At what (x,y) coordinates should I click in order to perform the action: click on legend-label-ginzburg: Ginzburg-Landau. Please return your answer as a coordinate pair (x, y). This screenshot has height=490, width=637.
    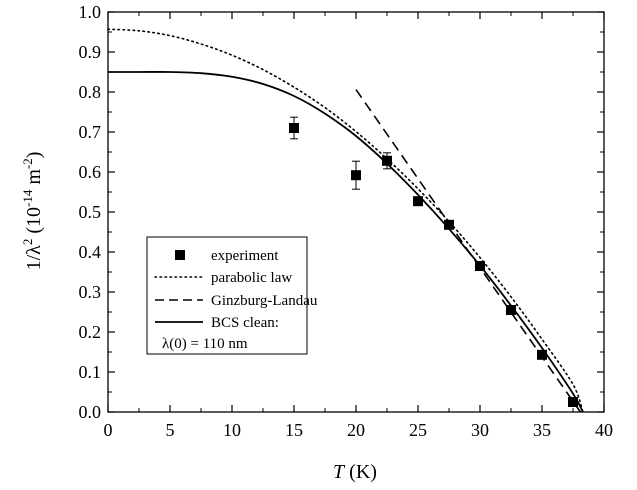
    Looking at the image, I should click on (264, 301).